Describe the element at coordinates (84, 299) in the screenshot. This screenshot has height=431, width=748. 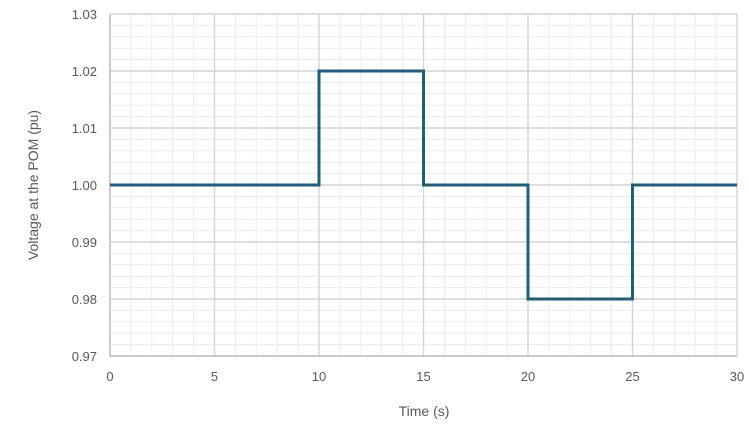
I see `y-tick-label: 0.98` at that location.